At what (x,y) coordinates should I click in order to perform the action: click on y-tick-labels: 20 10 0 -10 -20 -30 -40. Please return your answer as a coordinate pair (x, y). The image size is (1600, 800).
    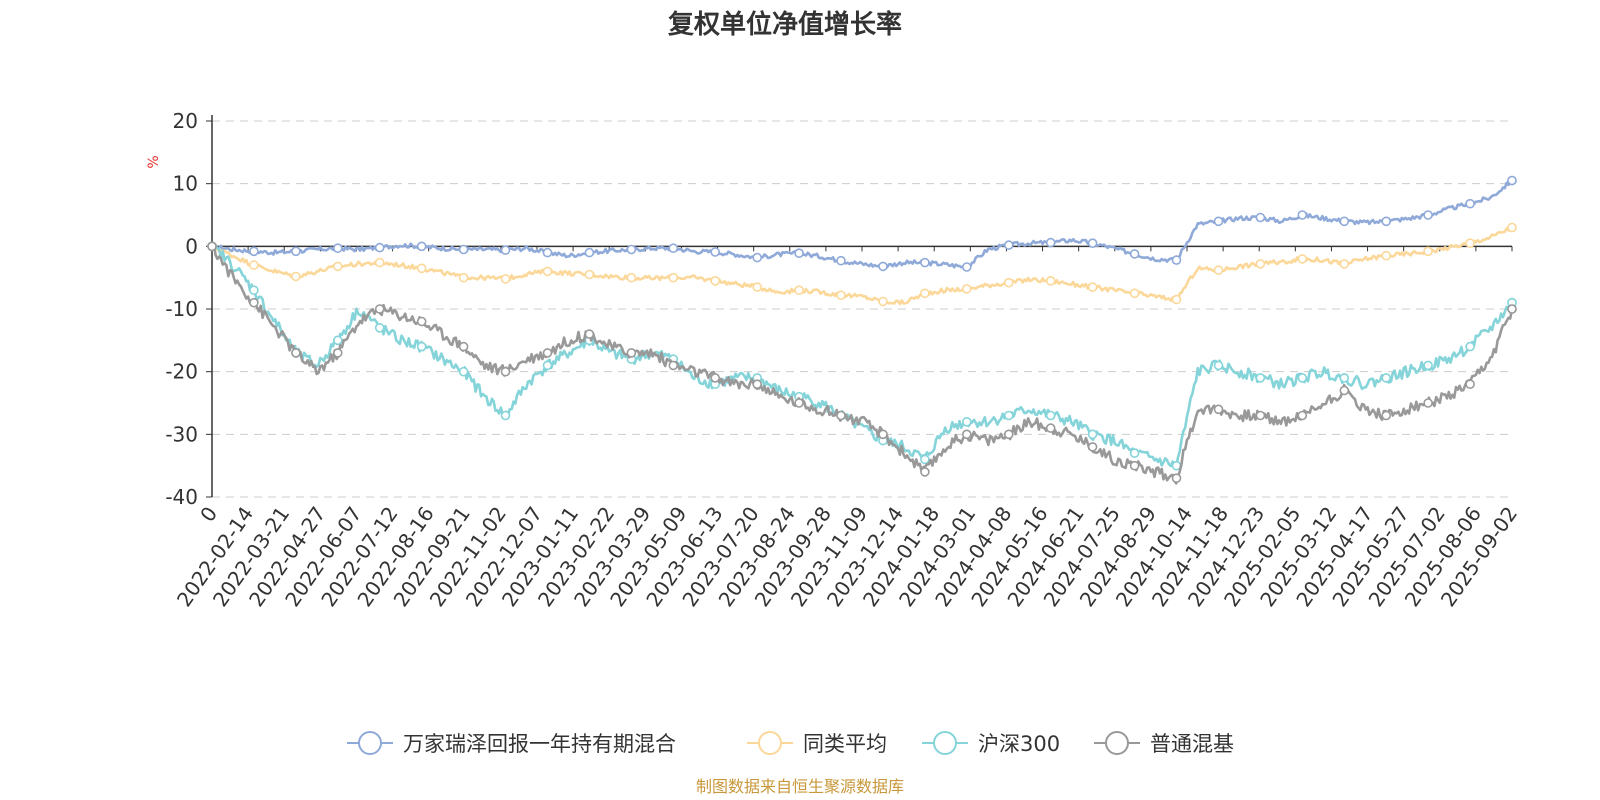
    Looking at the image, I should click on (181, 309).